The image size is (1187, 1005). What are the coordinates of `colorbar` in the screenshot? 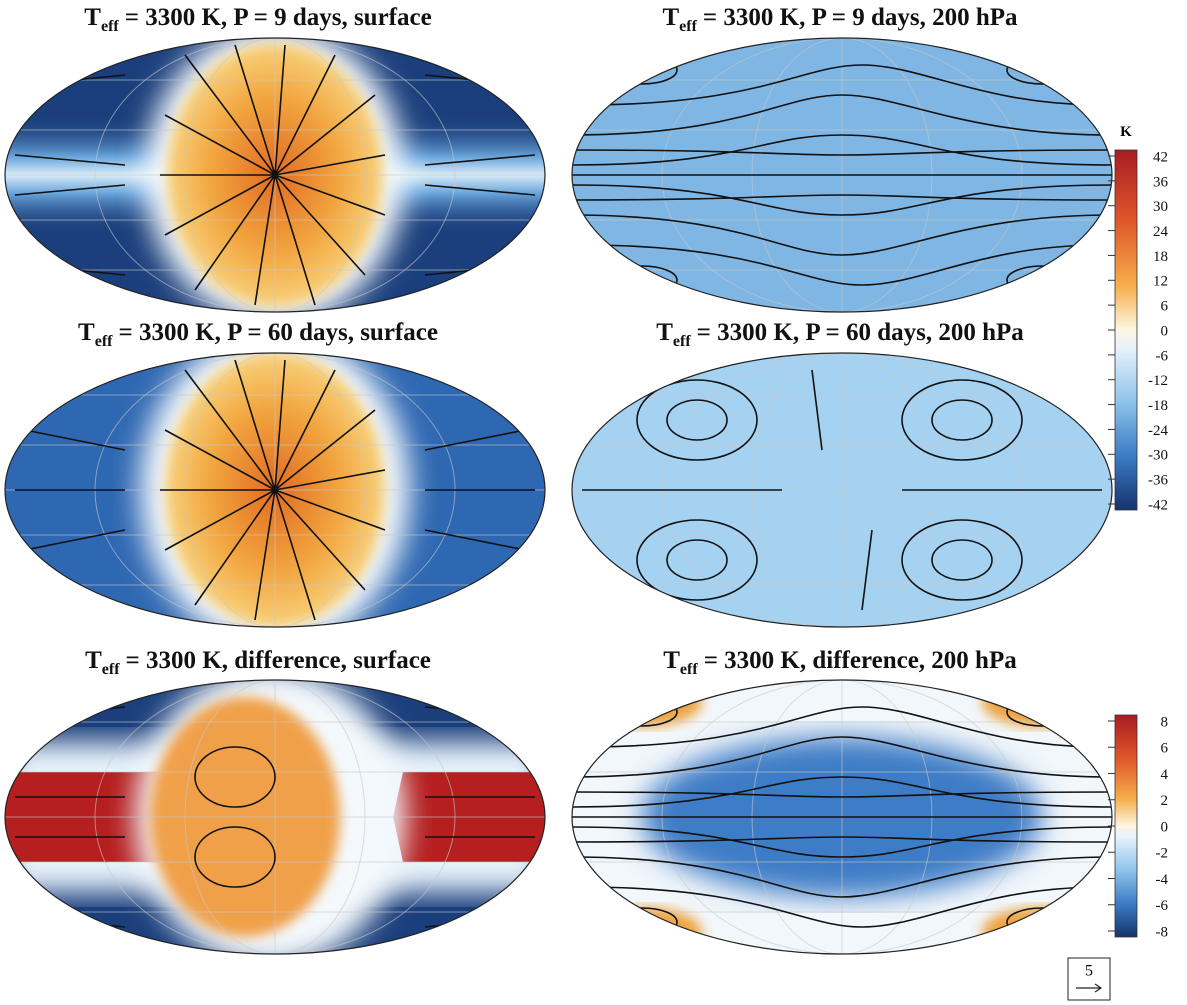 It's located at (1126, 826).